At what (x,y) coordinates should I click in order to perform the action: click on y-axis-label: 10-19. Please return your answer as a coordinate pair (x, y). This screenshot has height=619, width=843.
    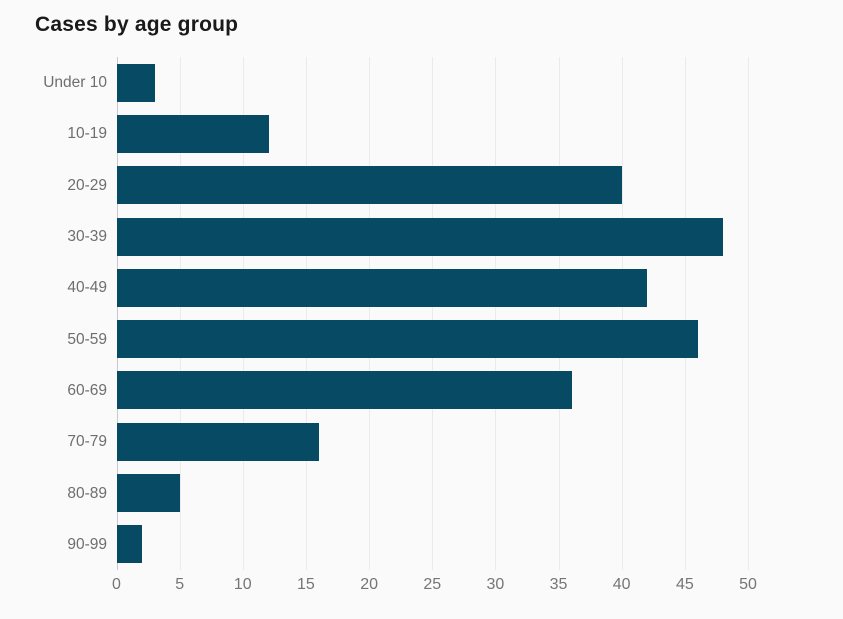
    Looking at the image, I should click on (87, 134).